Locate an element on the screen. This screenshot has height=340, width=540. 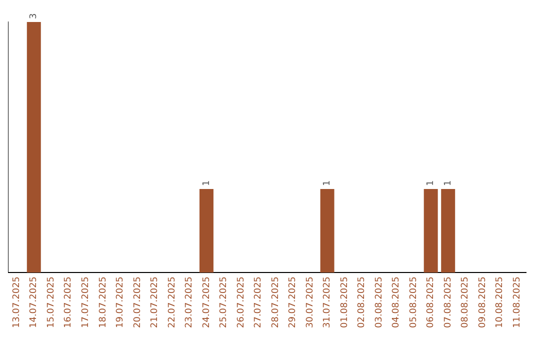
x-tick-label: 26.07.2025 is located at coordinates (241, 302).